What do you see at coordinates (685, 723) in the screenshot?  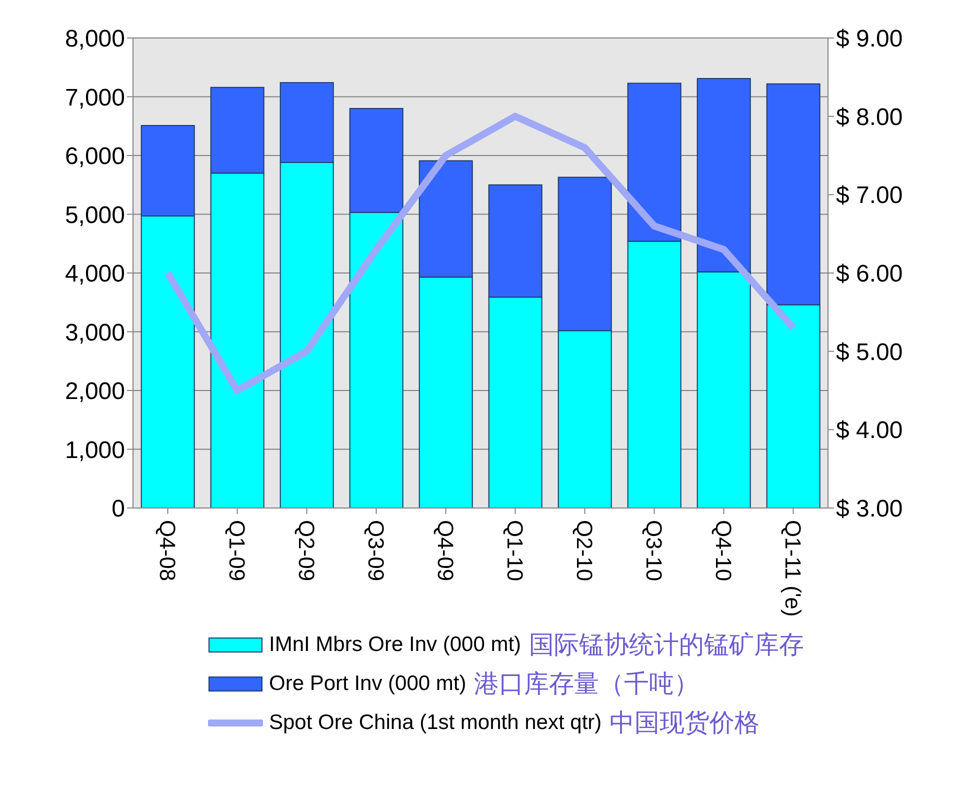 I see `text: 中国现货价格` at bounding box center [685, 723].